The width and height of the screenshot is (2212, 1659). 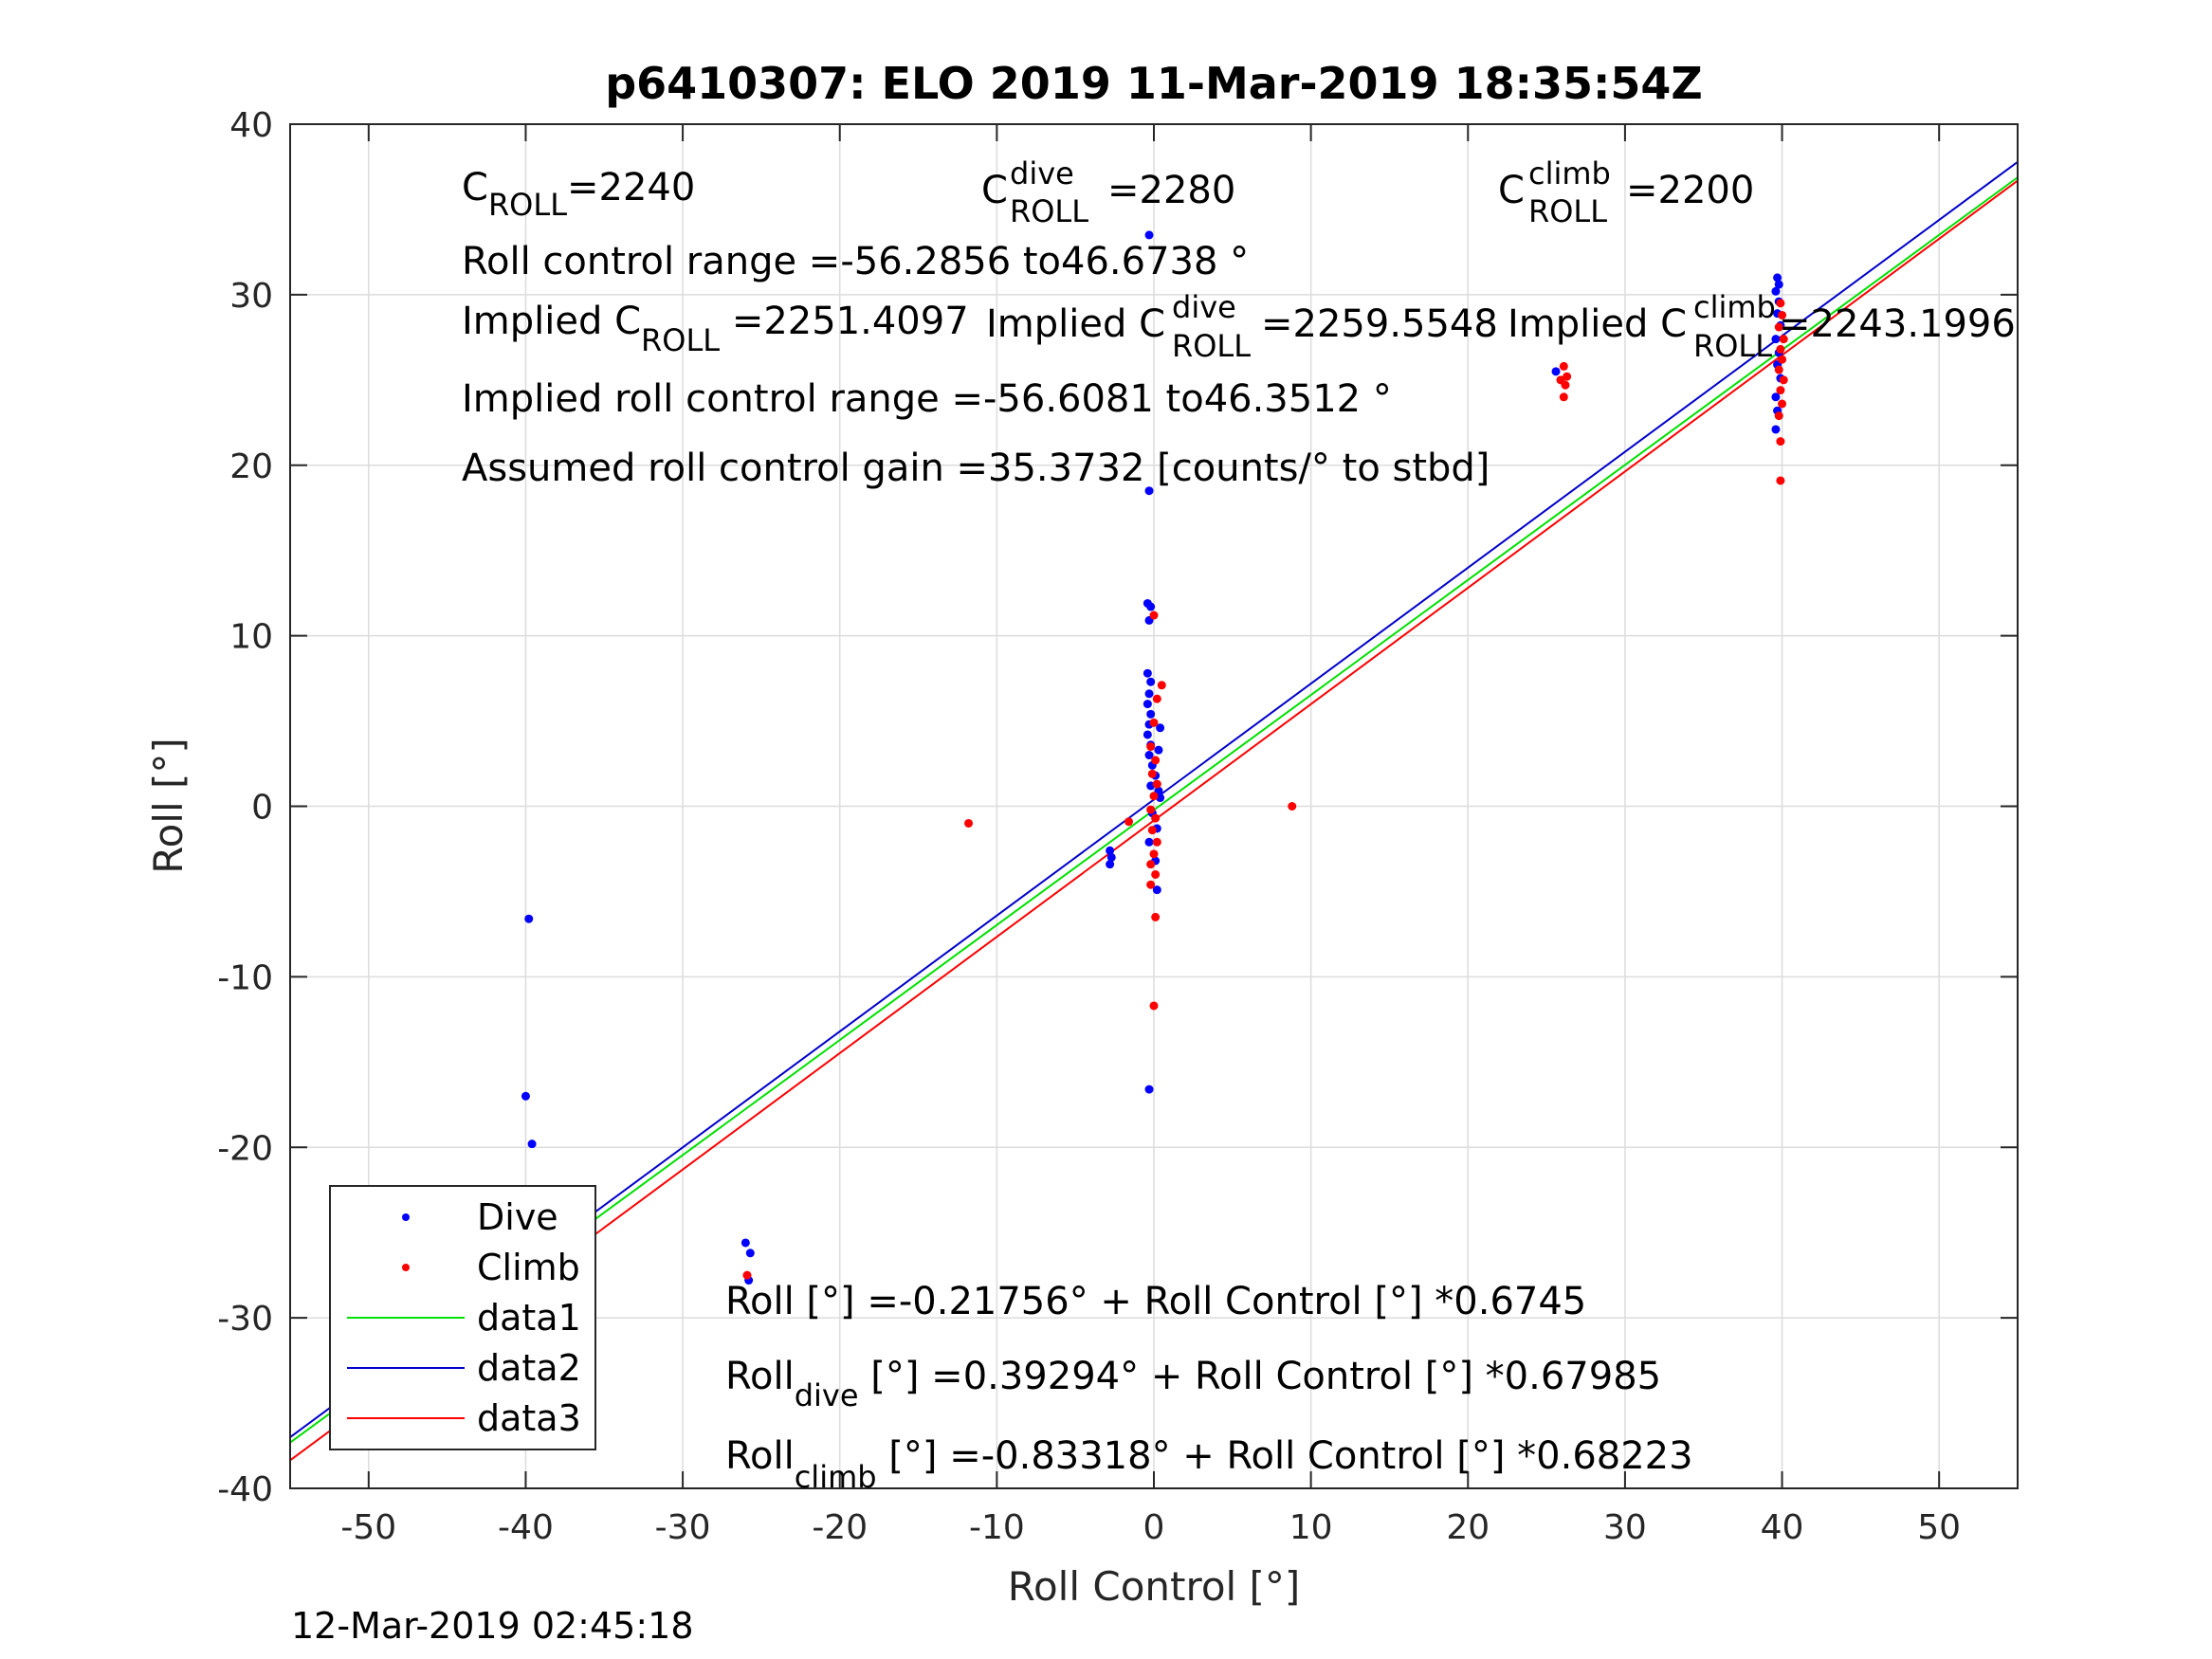 What do you see at coordinates (406, 1217) in the screenshot?
I see `legend-dive-marker` at bounding box center [406, 1217].